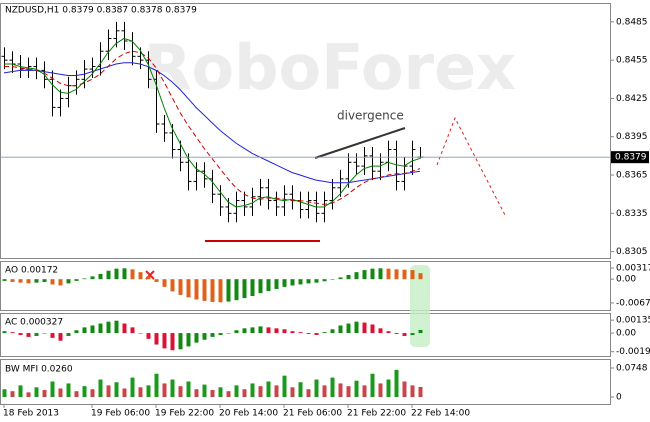 Image resolution: width=650 pixels, height=422 pixels. What do you see at coordinates (31, 414) in the screenshot?
I see `x-tick-label: 18 Feb 2013` at bounding box center [31, 414].